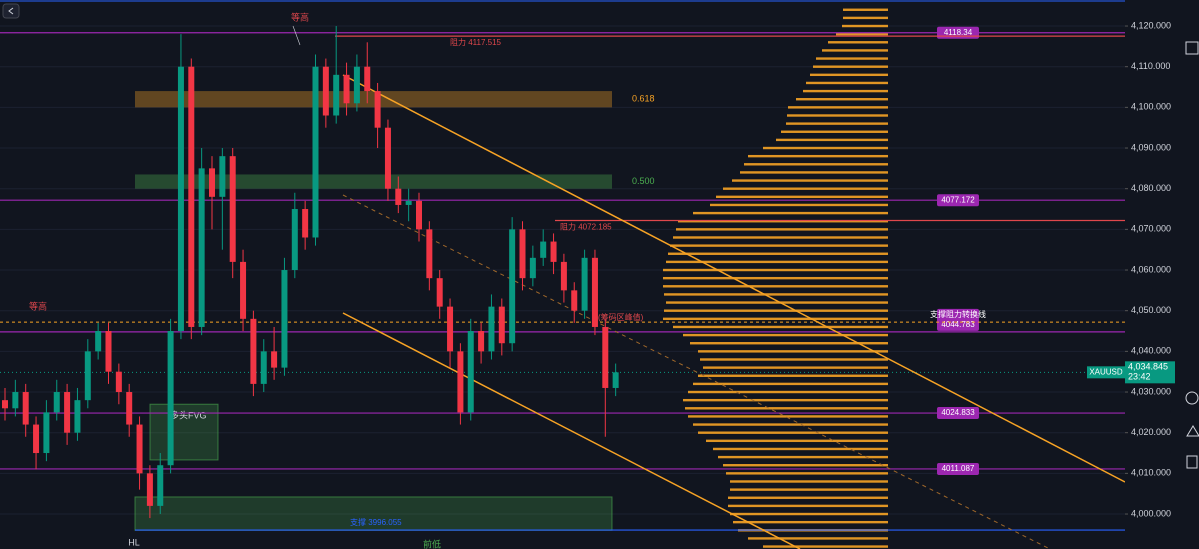 The width and height of the screenshot is (1199, 549). I want to click on collapse-button, so click(11, 11).